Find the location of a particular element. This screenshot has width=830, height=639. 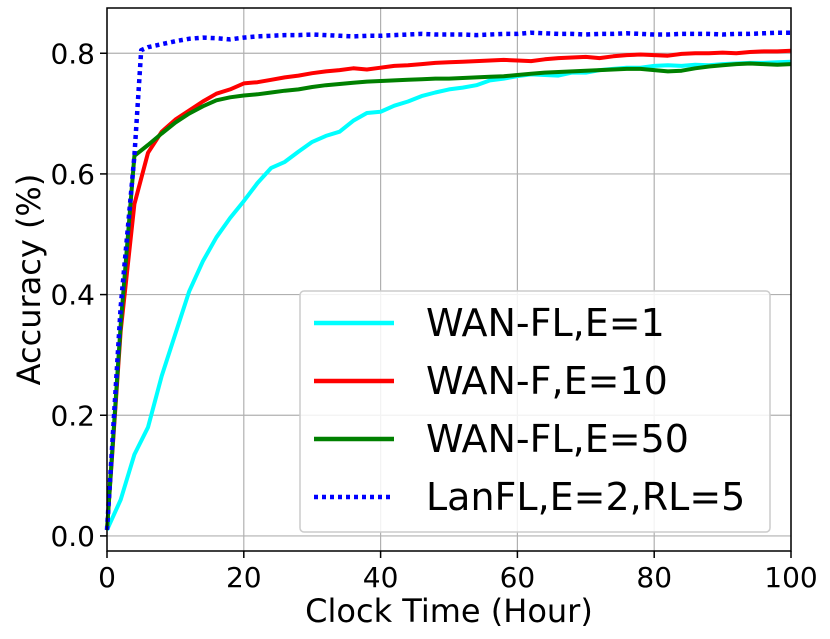

x-tick-label: 0 is located at coordinates (107, 577).